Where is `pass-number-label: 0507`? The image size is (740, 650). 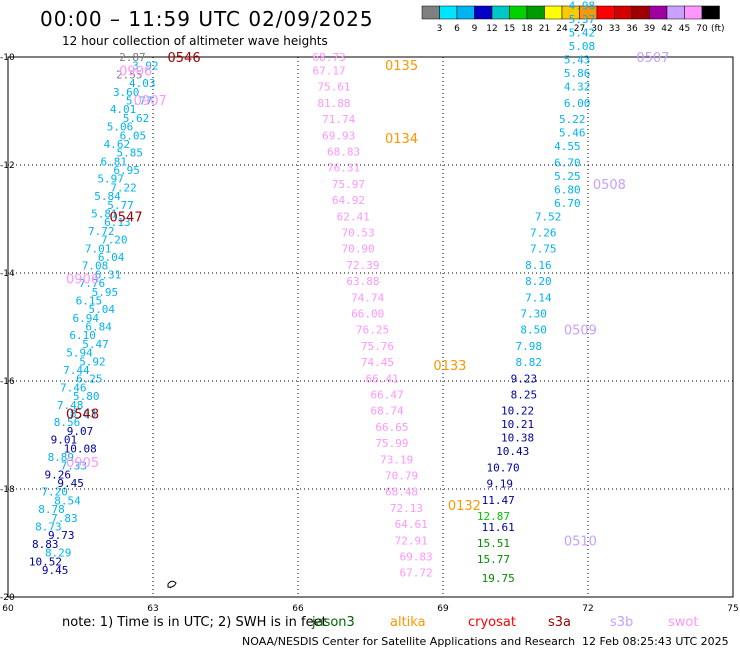 pass-number-label: 0507 is located at coordinates (652, 58).